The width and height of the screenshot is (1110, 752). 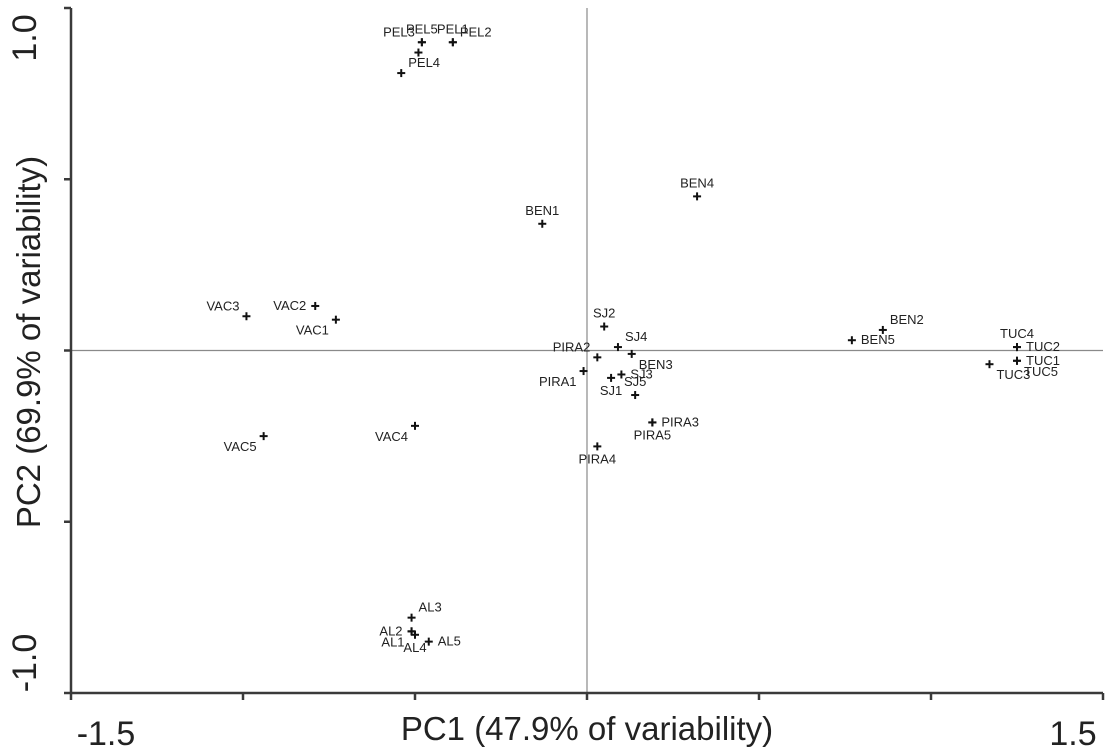 I want to click on point-label: TUC2, so click(x=1043, y=346).